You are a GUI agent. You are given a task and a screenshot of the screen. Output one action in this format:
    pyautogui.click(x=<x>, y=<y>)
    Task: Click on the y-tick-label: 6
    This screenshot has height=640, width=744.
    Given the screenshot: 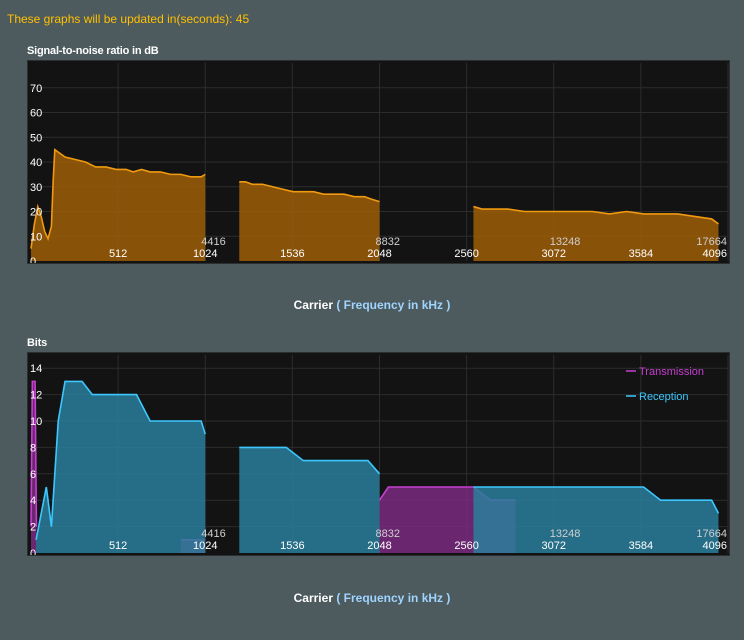 What is the action you would take?
    pyautogui.click(x=33, y=475)
    